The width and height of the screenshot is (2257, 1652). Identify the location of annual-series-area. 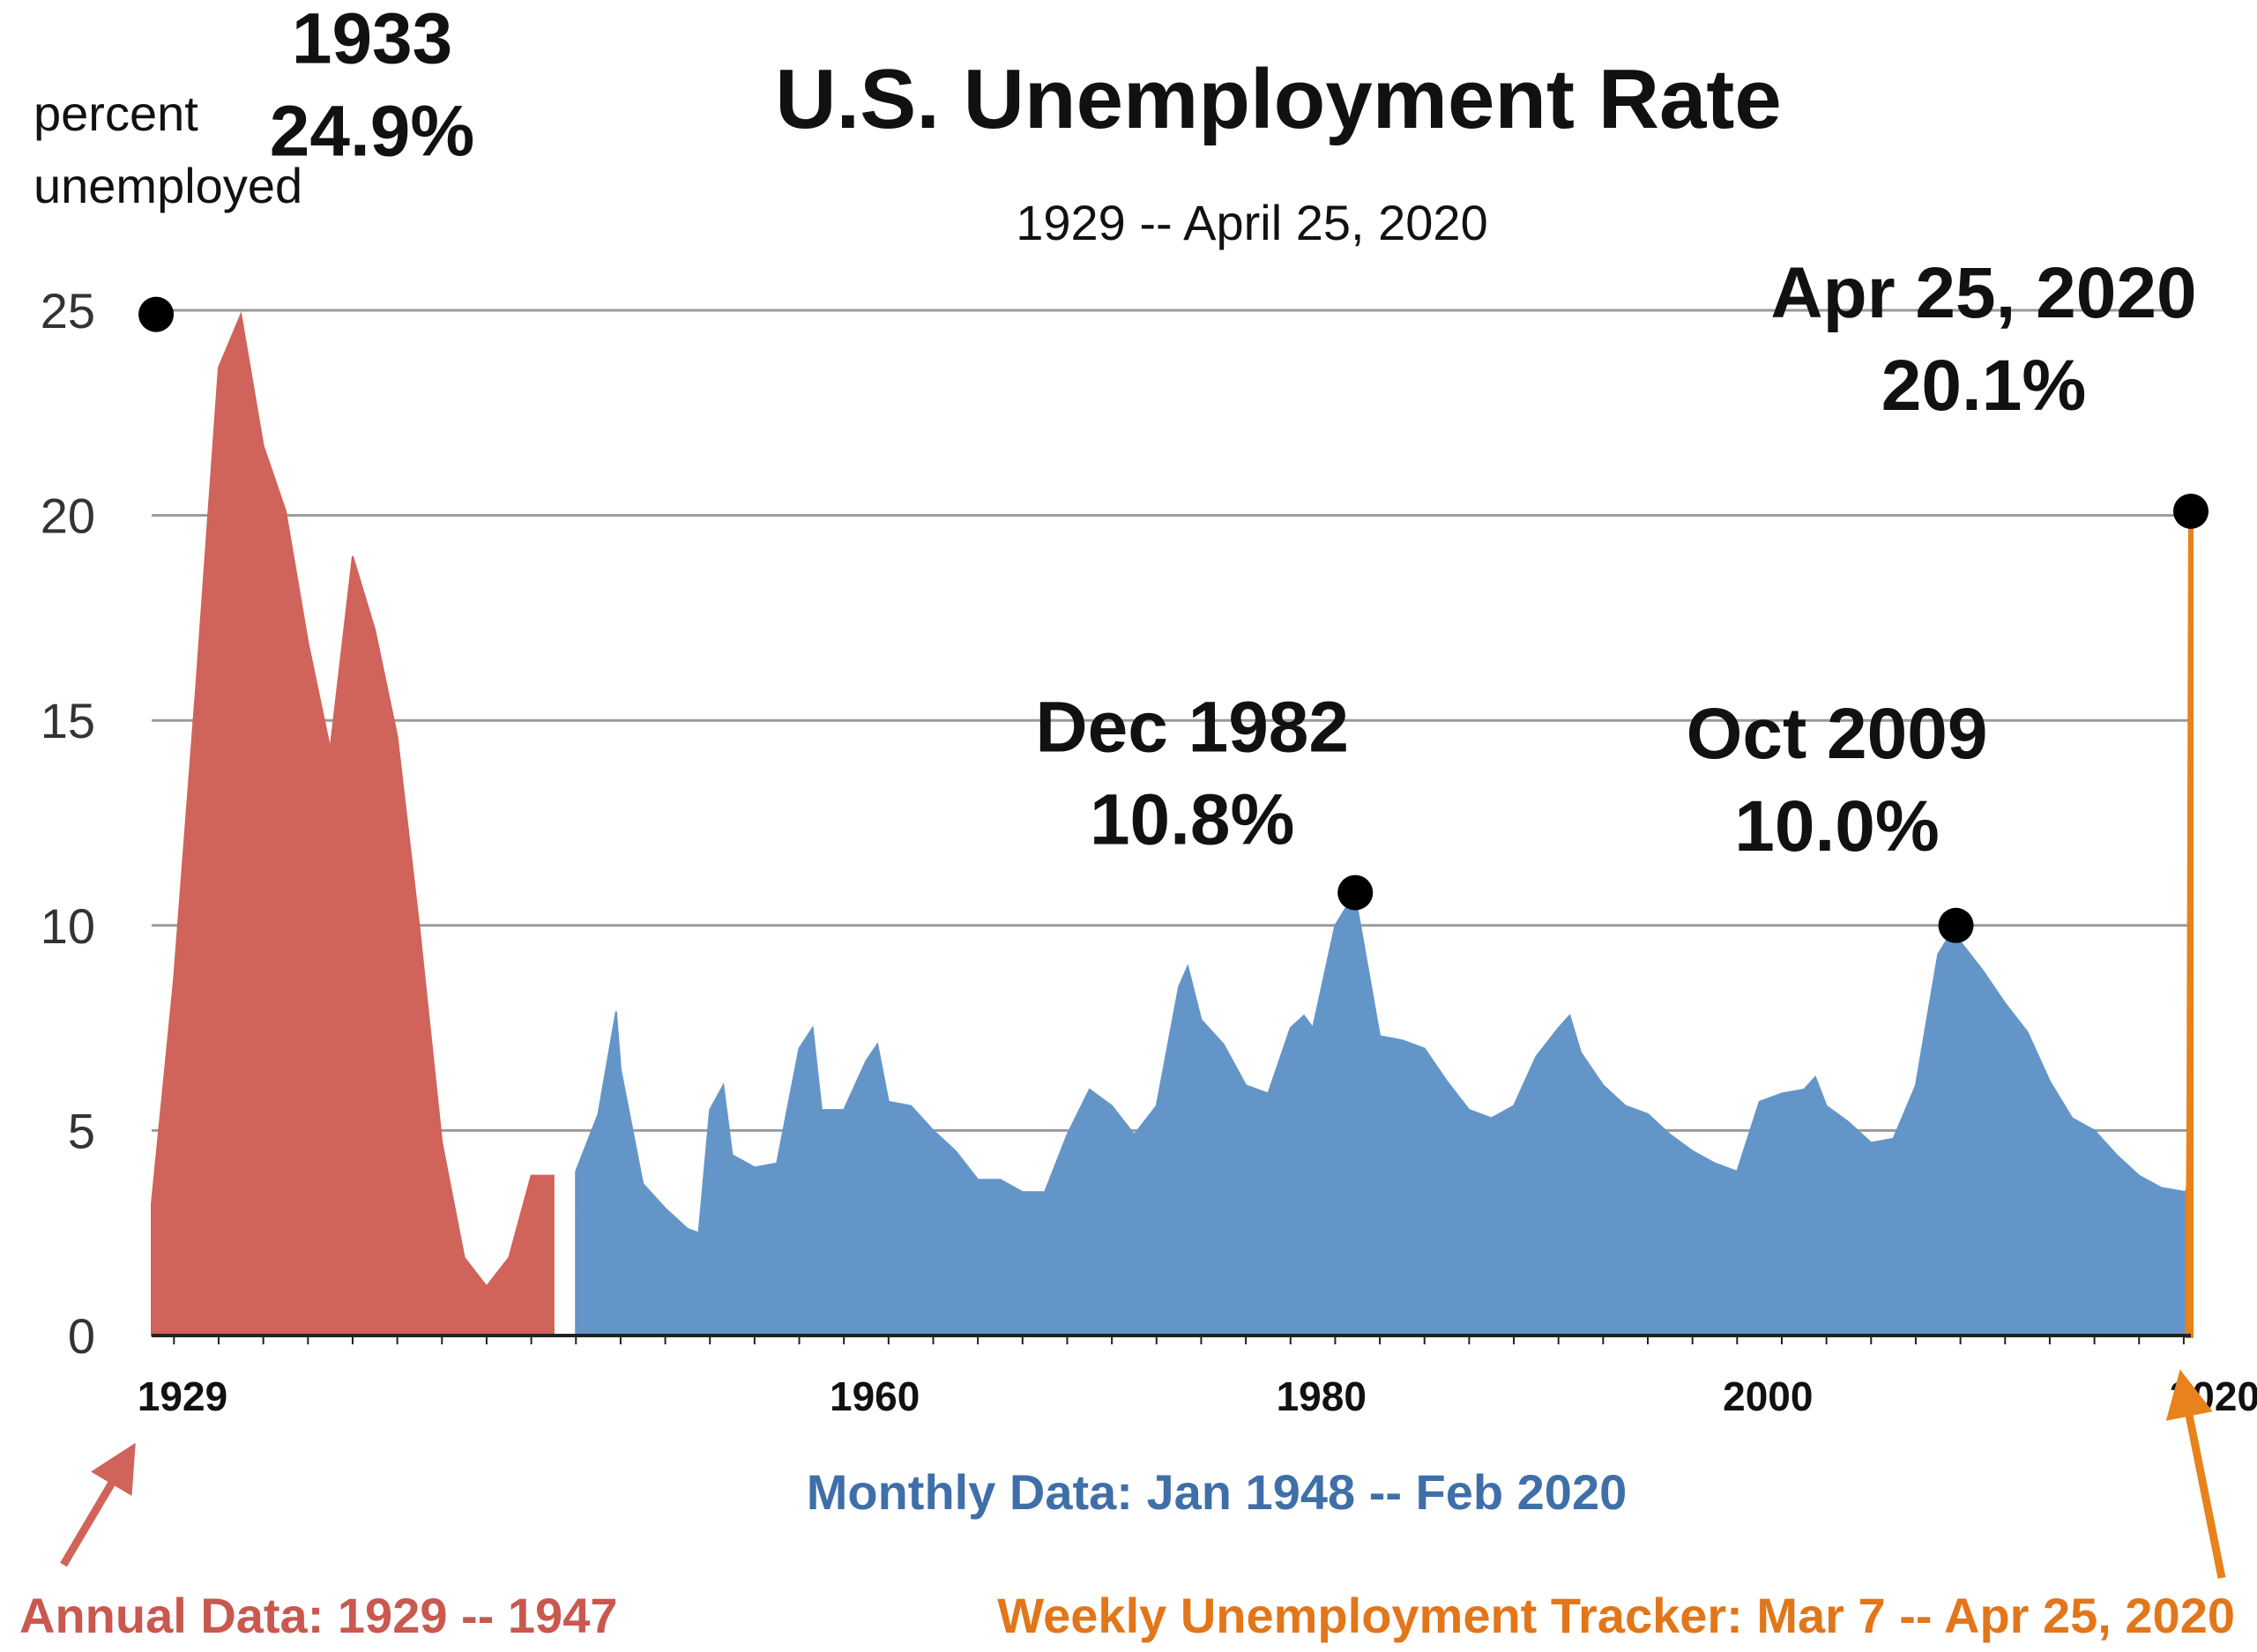
(353, 823).